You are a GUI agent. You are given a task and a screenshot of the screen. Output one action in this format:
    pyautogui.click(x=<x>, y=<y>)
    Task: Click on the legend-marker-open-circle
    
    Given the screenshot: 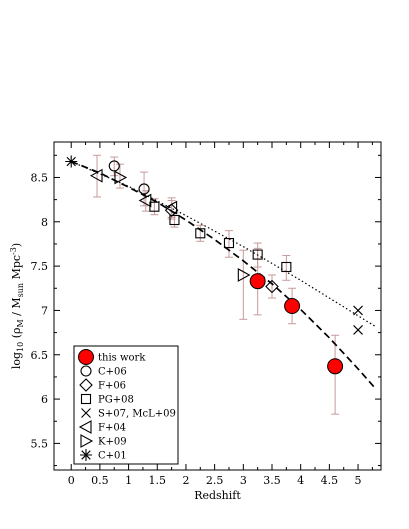 What is the action you would take?
    pyautogui.click(x=86, y=371)
    